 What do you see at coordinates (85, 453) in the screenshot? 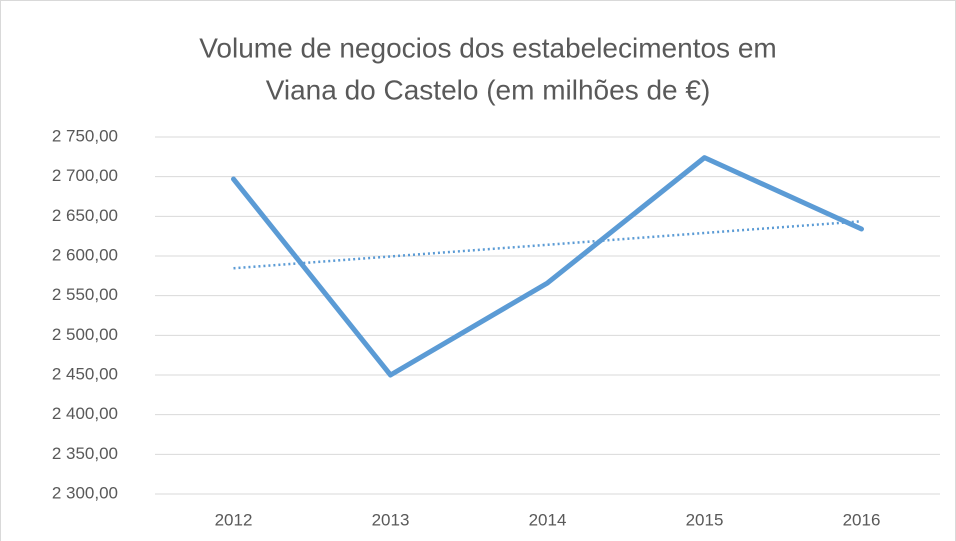
I see `y-tick-label: 2 350,00` at bounding box center [85, 453].